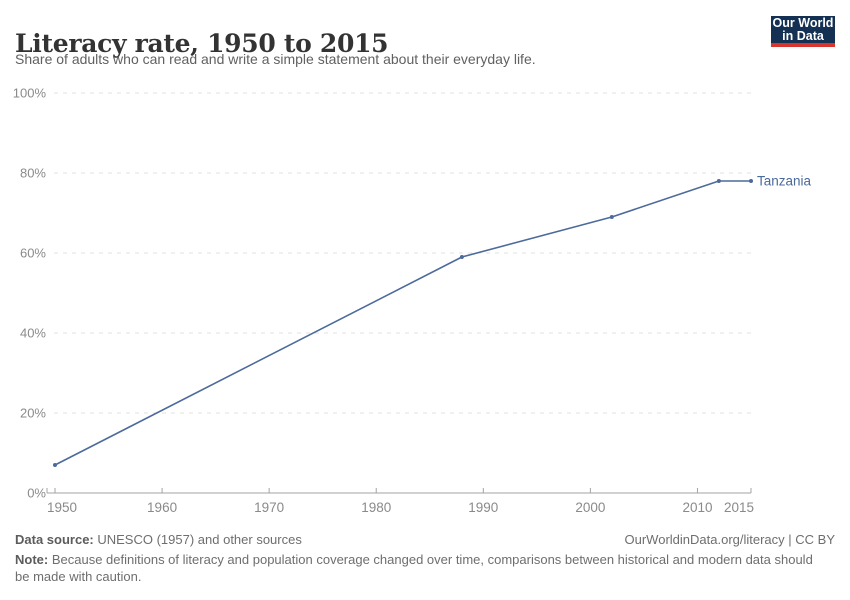 Image resolution: width=850 pixels, height=600 pixels. I want to click on x-tick-label: 1980, so click(376, 507).